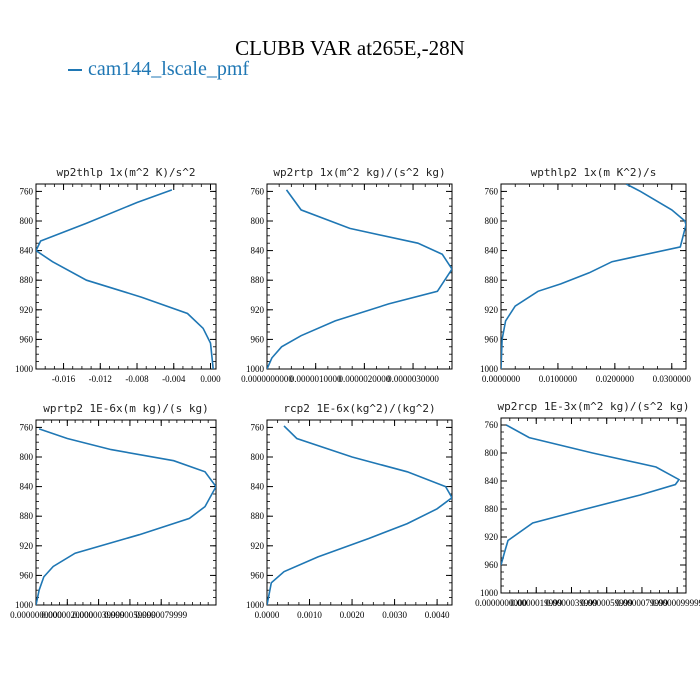 The height and width of the screenshot is (700, 700). Describe the element at coordinates (100, 379) in the screenshot. I see `x-tick-label: -0.012` at that location.